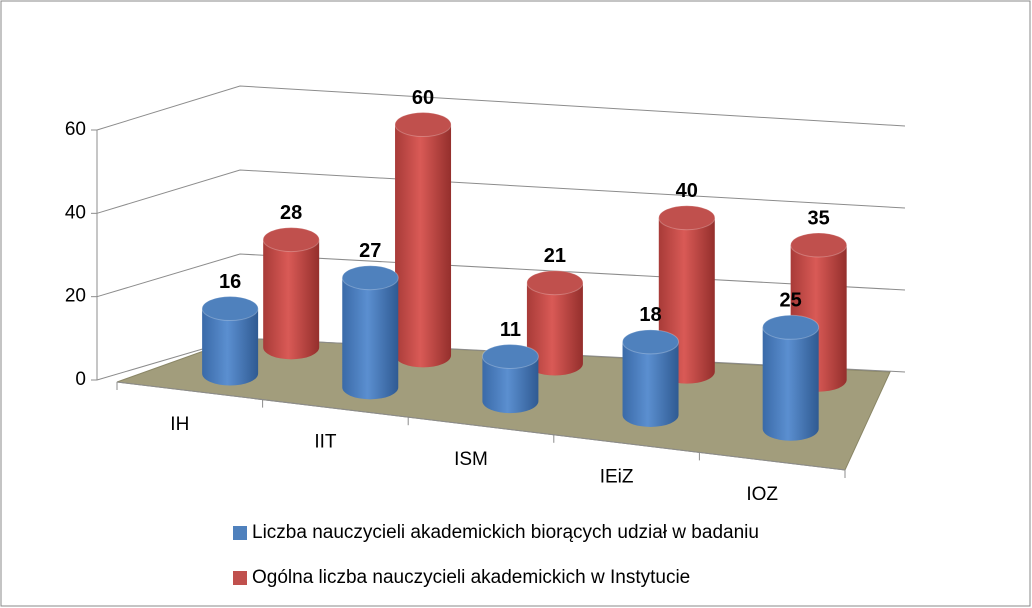 Image resolution: width=1032 pixels, height=608 pixels. What do you see at coordinates (687, 191) in the screenshot?
I see `value-label: 40` at bounding box center [687, 191].